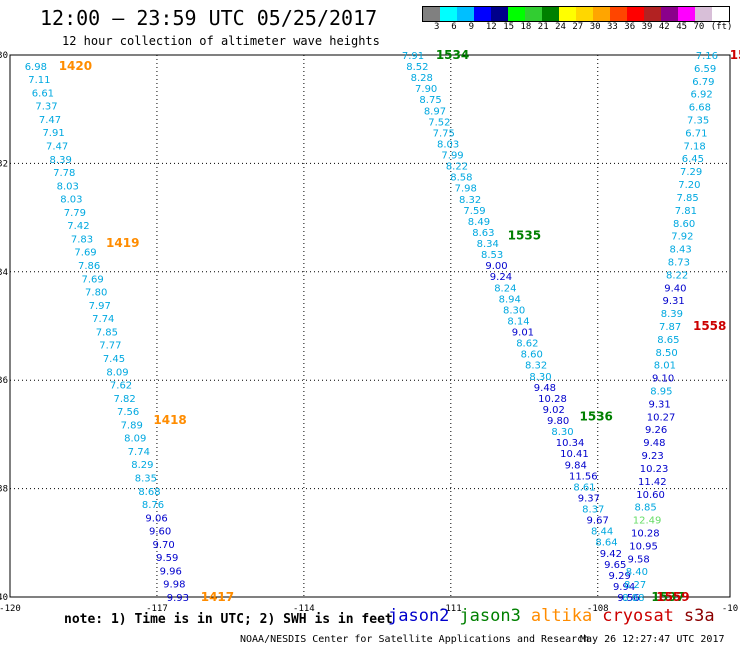 The height and width of the screenshot is (650, 740). Describe the element at coordinates (505, 288) in the screenshot. I see `wave-height-value: 8.24` at that location.